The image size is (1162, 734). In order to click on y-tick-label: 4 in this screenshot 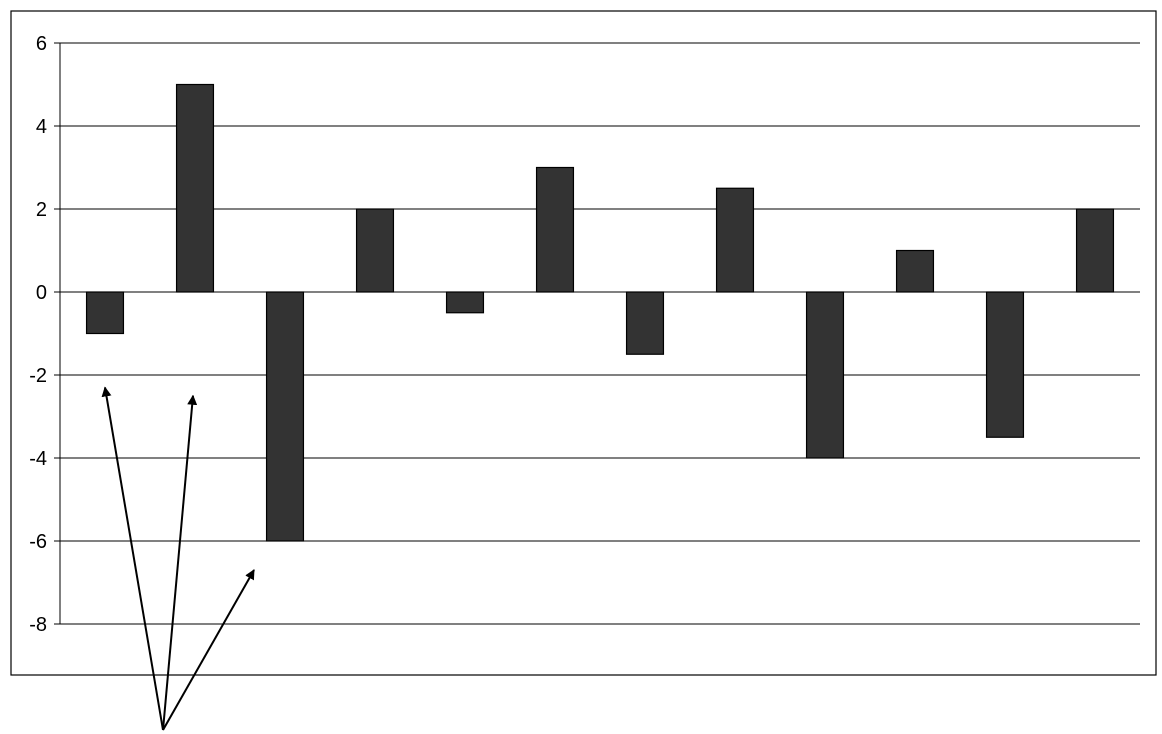, I will do `click(41, 127)`.